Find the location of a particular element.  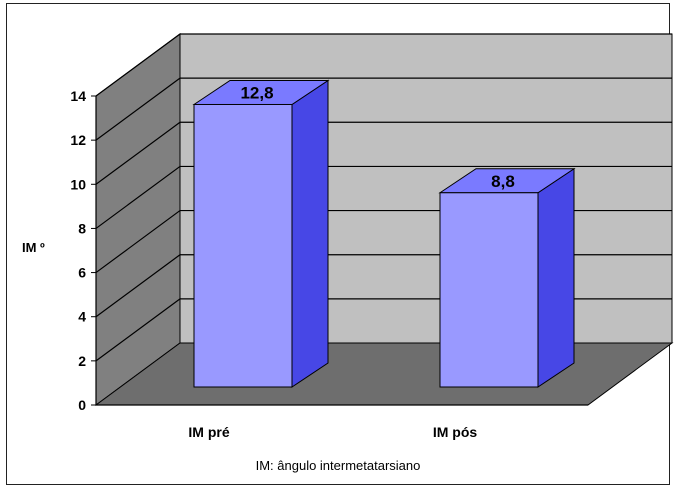

floor is located at coordinates (384, 374).